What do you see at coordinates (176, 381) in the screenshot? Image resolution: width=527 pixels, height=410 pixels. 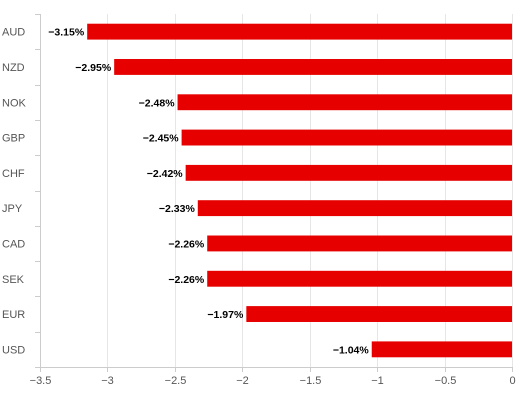 I see `x-tick-label: −2.5` at bounding box center [176, 381].